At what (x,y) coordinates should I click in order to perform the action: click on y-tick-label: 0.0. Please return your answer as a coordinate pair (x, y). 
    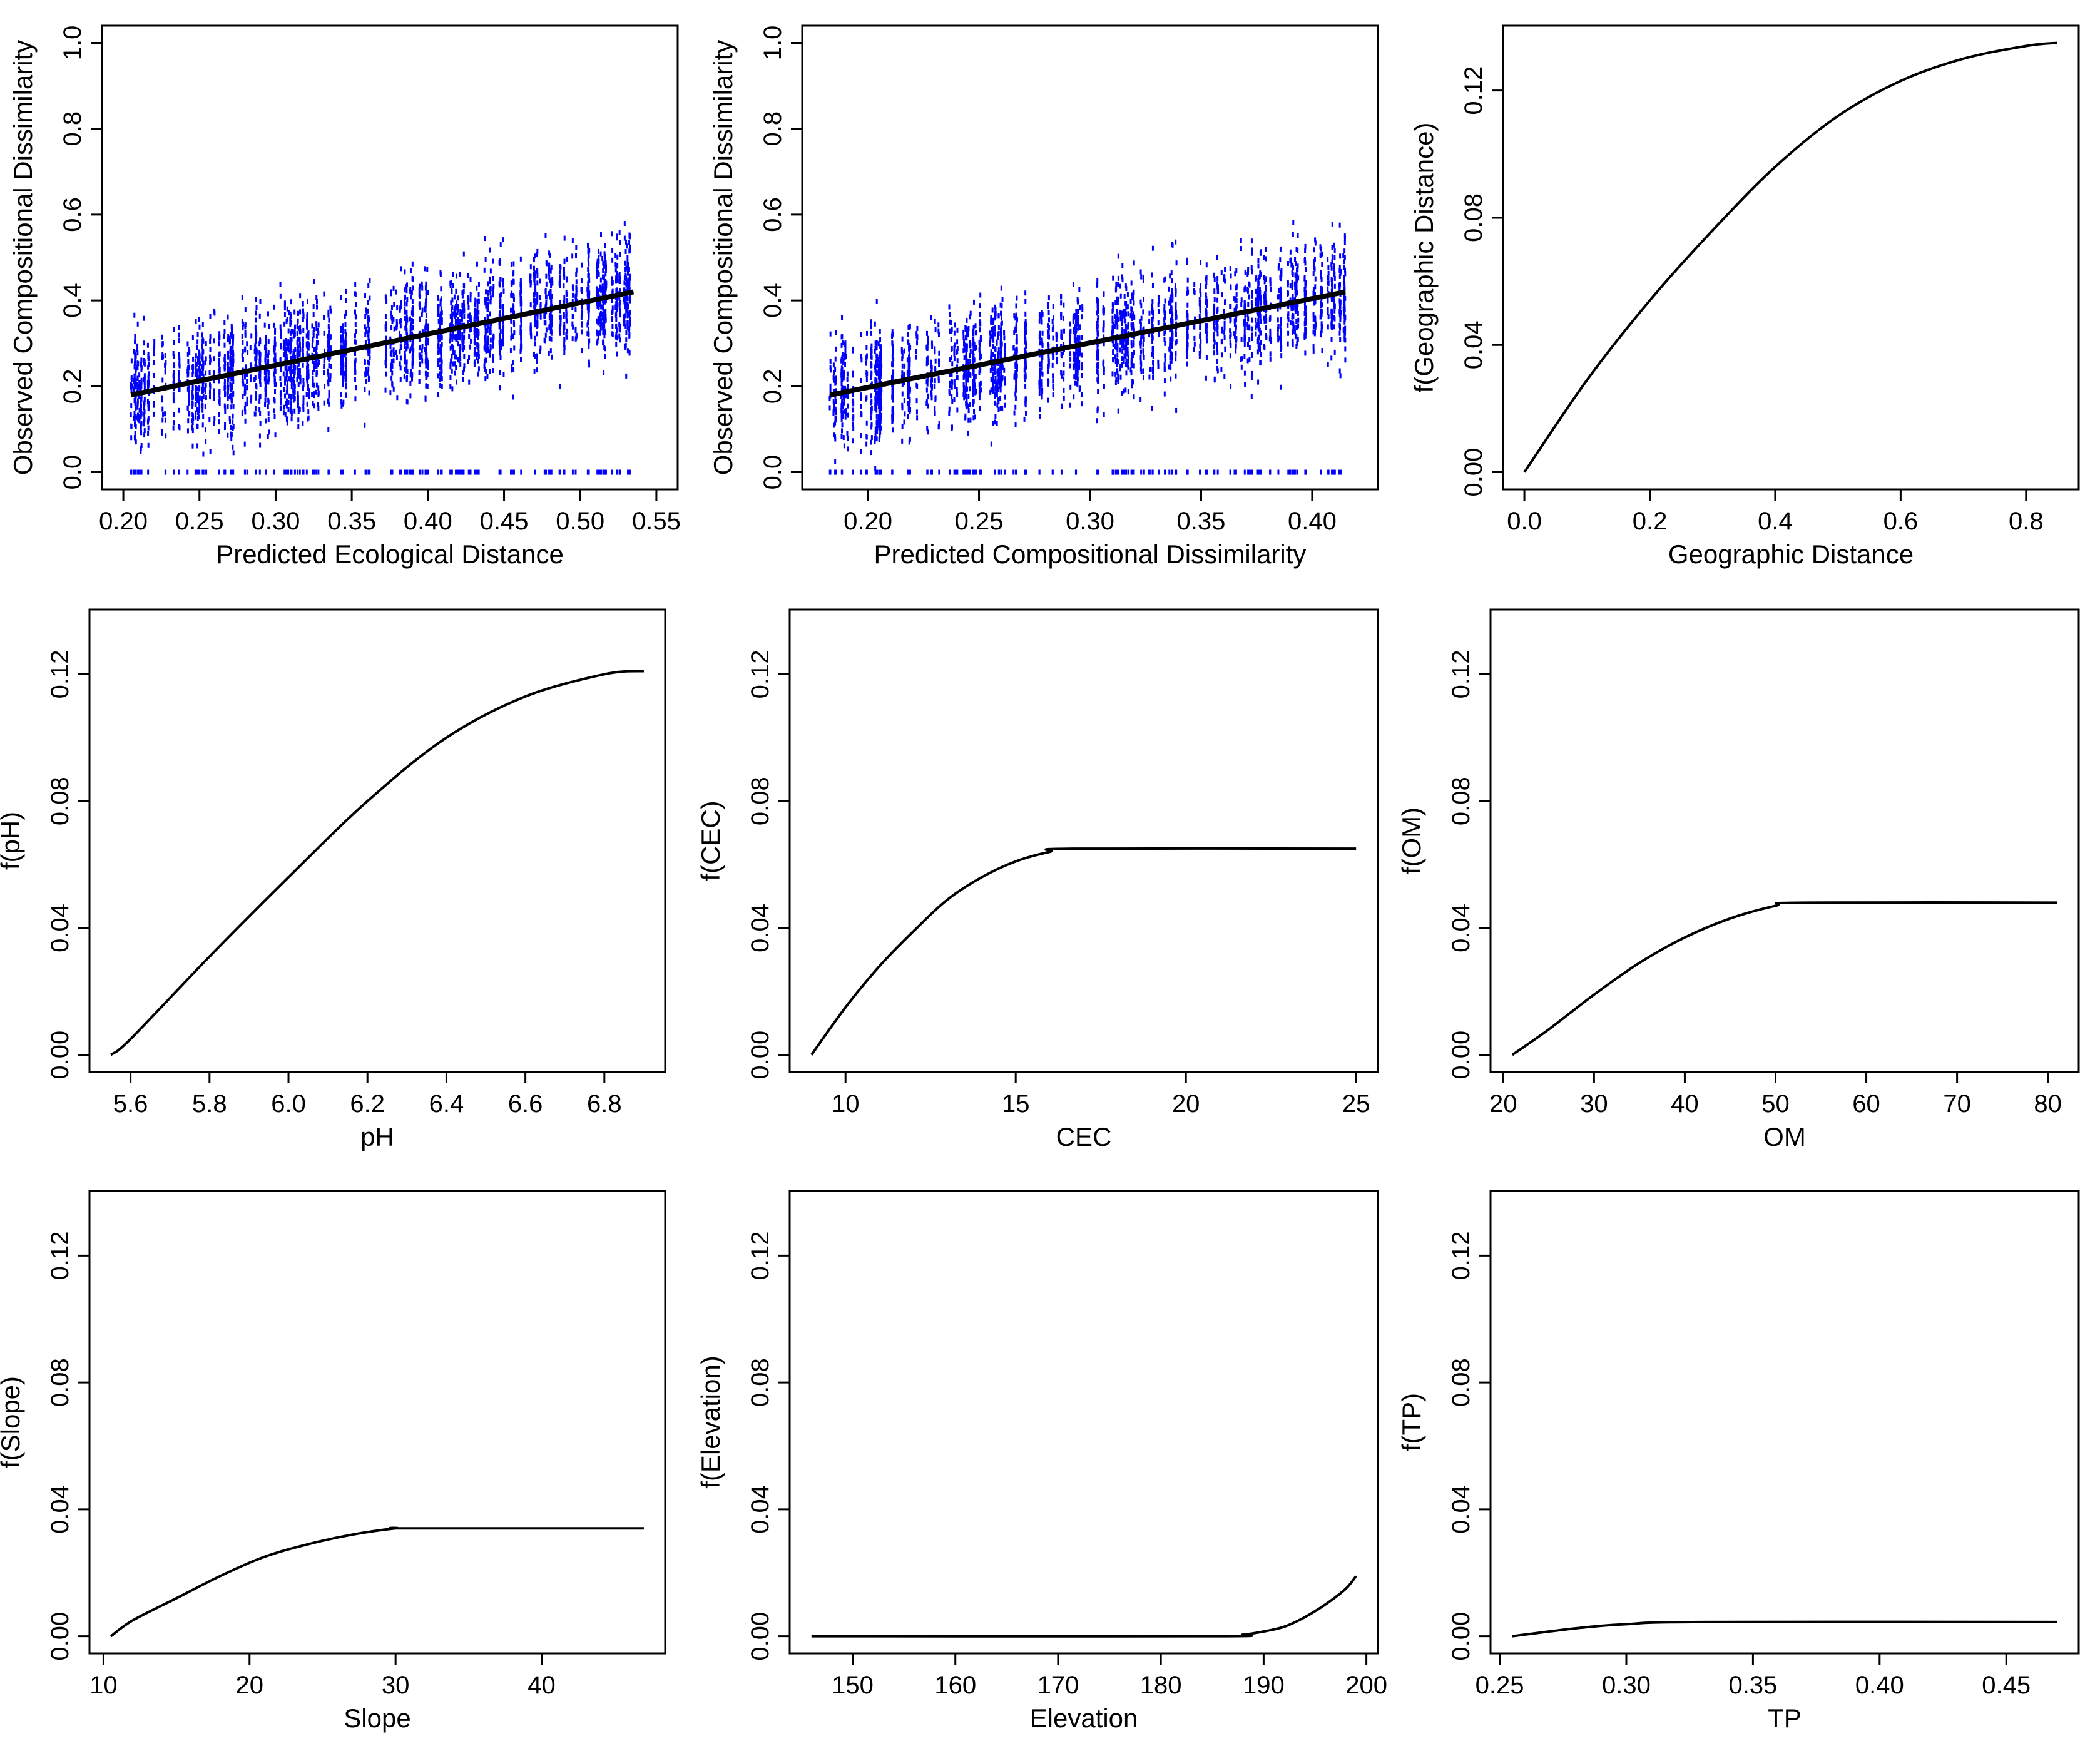
    Looking at the image, I should click on (72, 473).